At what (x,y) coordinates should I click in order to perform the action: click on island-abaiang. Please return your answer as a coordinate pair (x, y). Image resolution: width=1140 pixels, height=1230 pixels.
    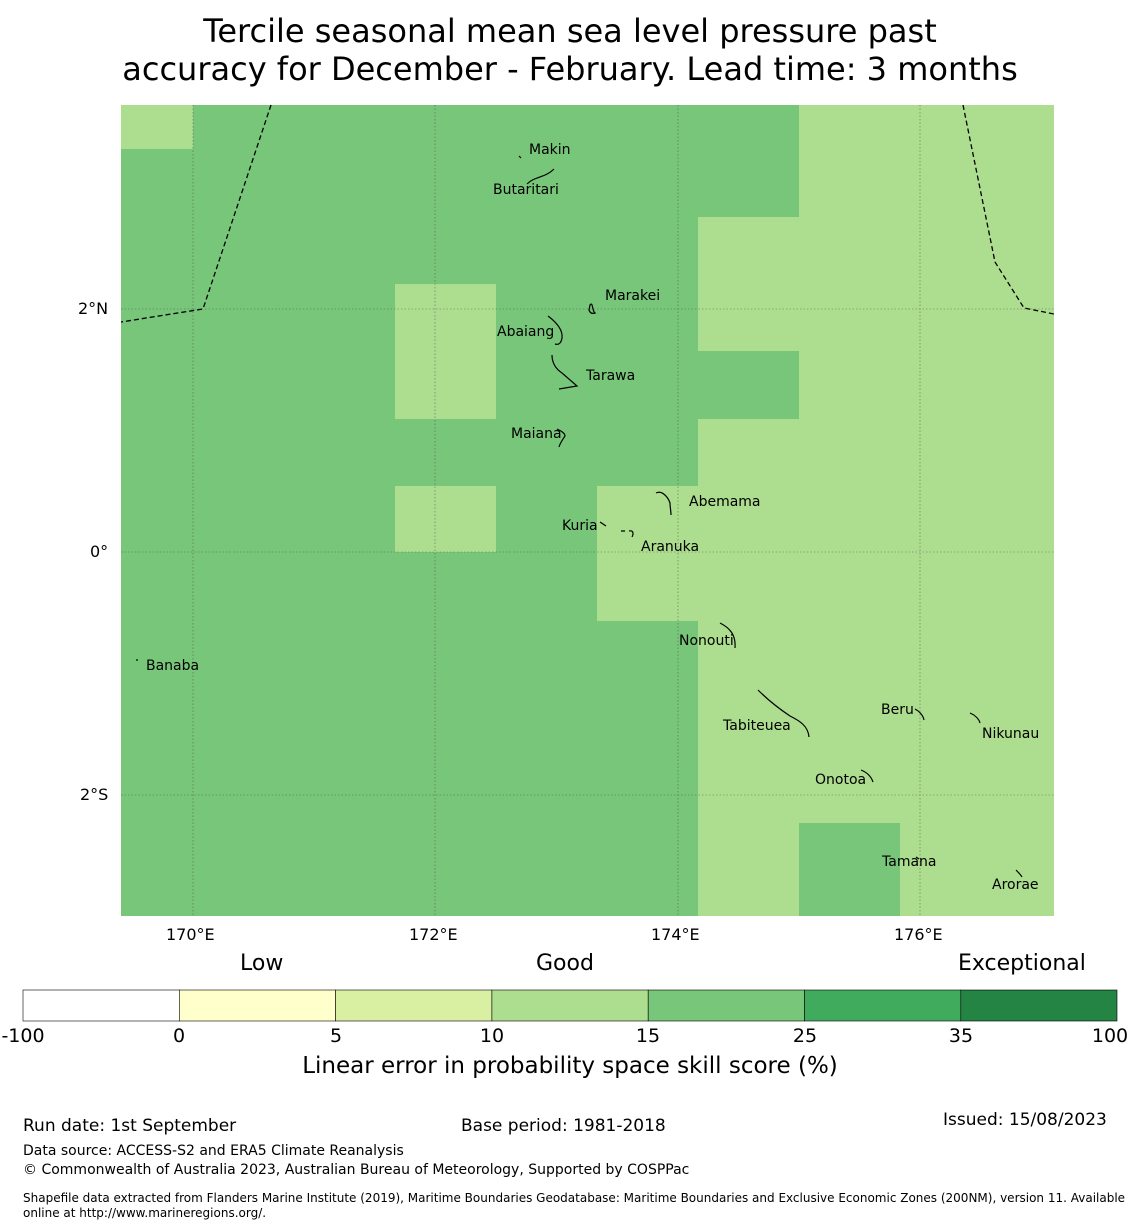
    Looking at the image, I should click on (555, 330).